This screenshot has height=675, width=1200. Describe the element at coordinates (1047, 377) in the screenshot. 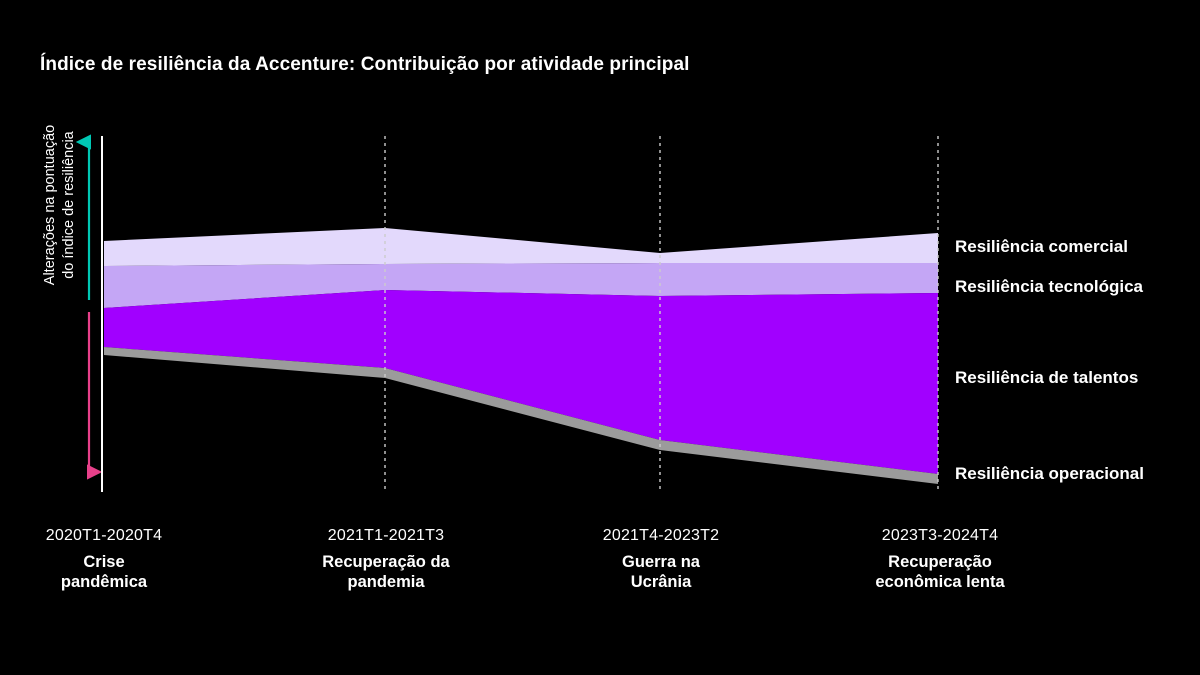

I see `legend-label-resiliencia-de-talentos: Resiliência de talentos` at that location.